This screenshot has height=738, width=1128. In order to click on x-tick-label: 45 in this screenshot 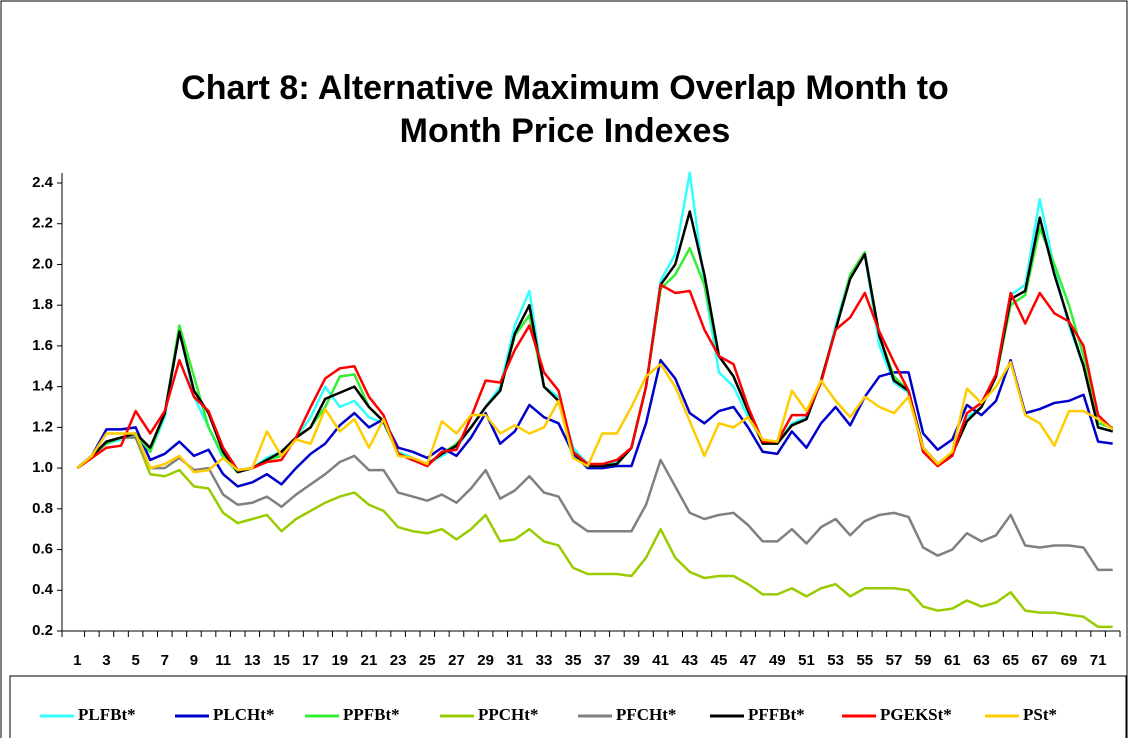, I will do `click(719, 660)`.